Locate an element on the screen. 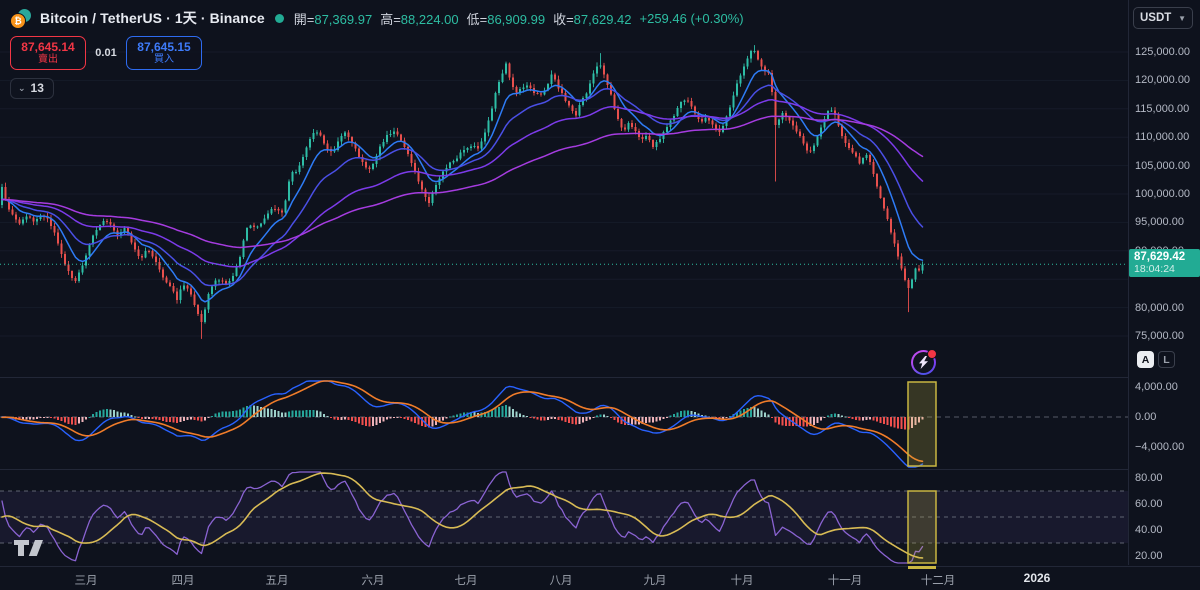  rsi-tick-label: 80.00 is located at coordinates (1149, 478).